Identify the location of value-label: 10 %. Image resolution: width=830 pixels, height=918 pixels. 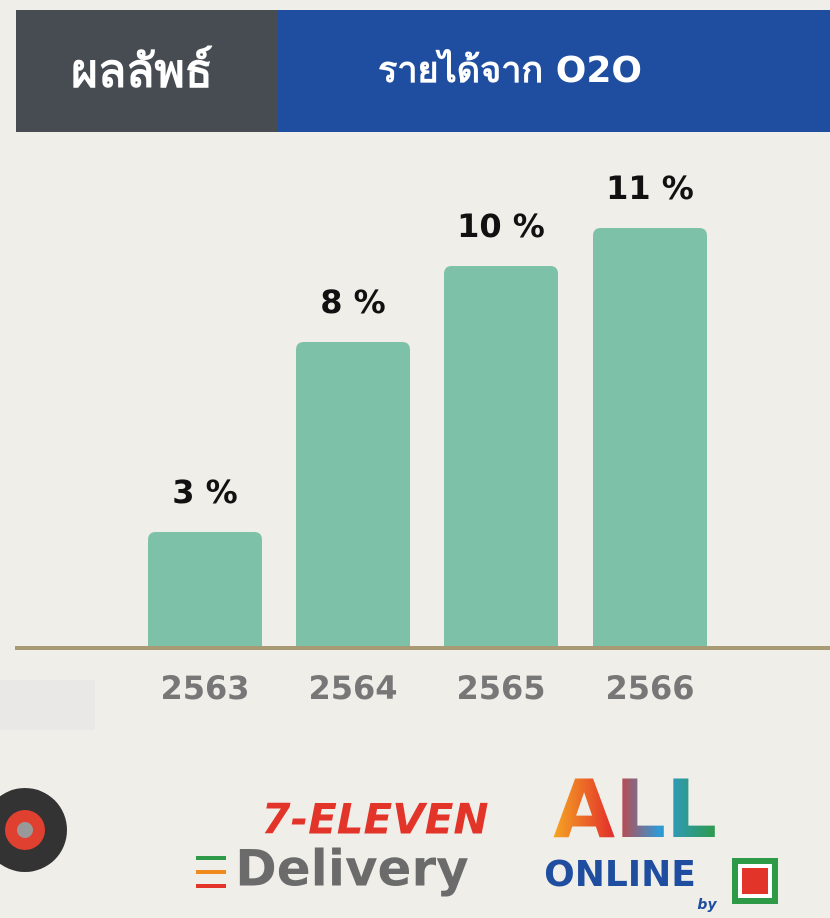
(501, 226).